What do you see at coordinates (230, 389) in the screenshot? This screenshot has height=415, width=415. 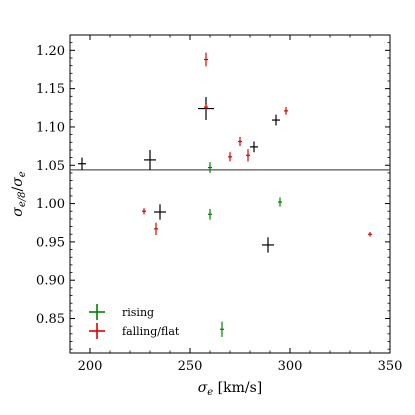 I see `x-axis-label: σe [km/s]` at bounding box center [230, 389].